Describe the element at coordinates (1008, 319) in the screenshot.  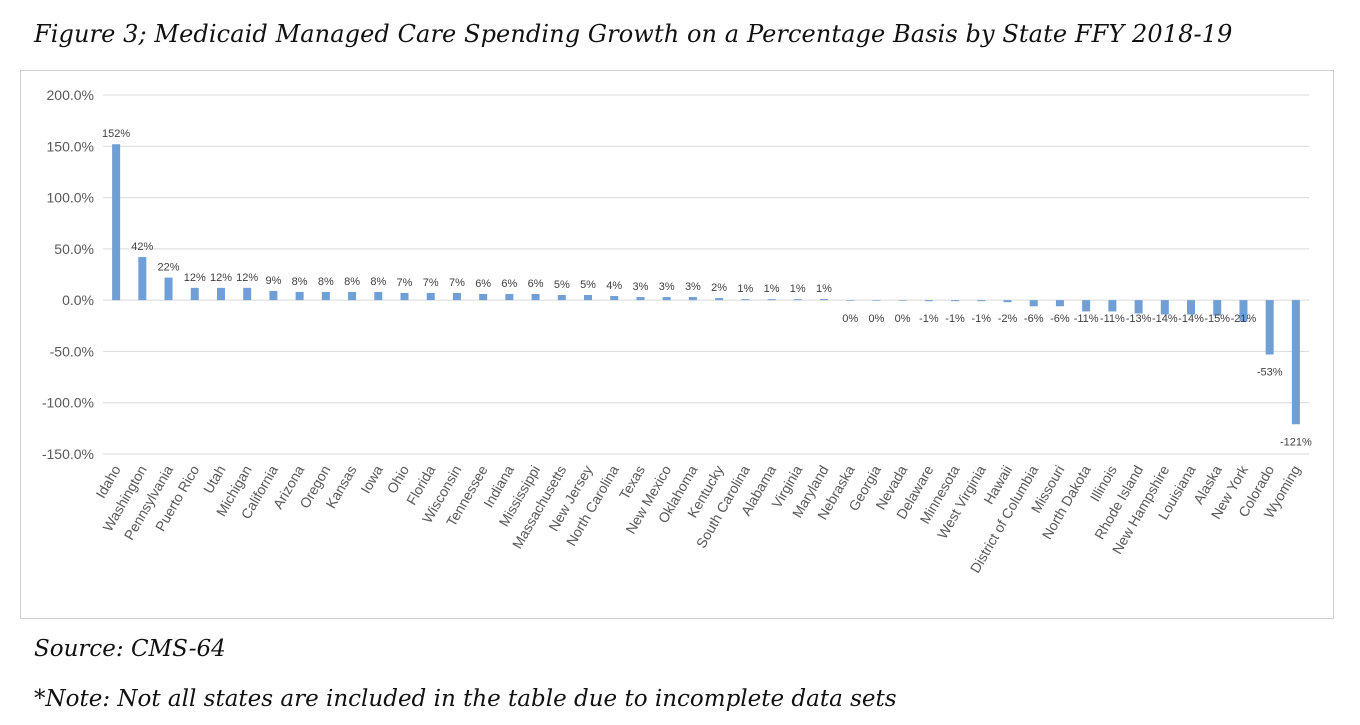
I see `data-label: -2%` at that location.